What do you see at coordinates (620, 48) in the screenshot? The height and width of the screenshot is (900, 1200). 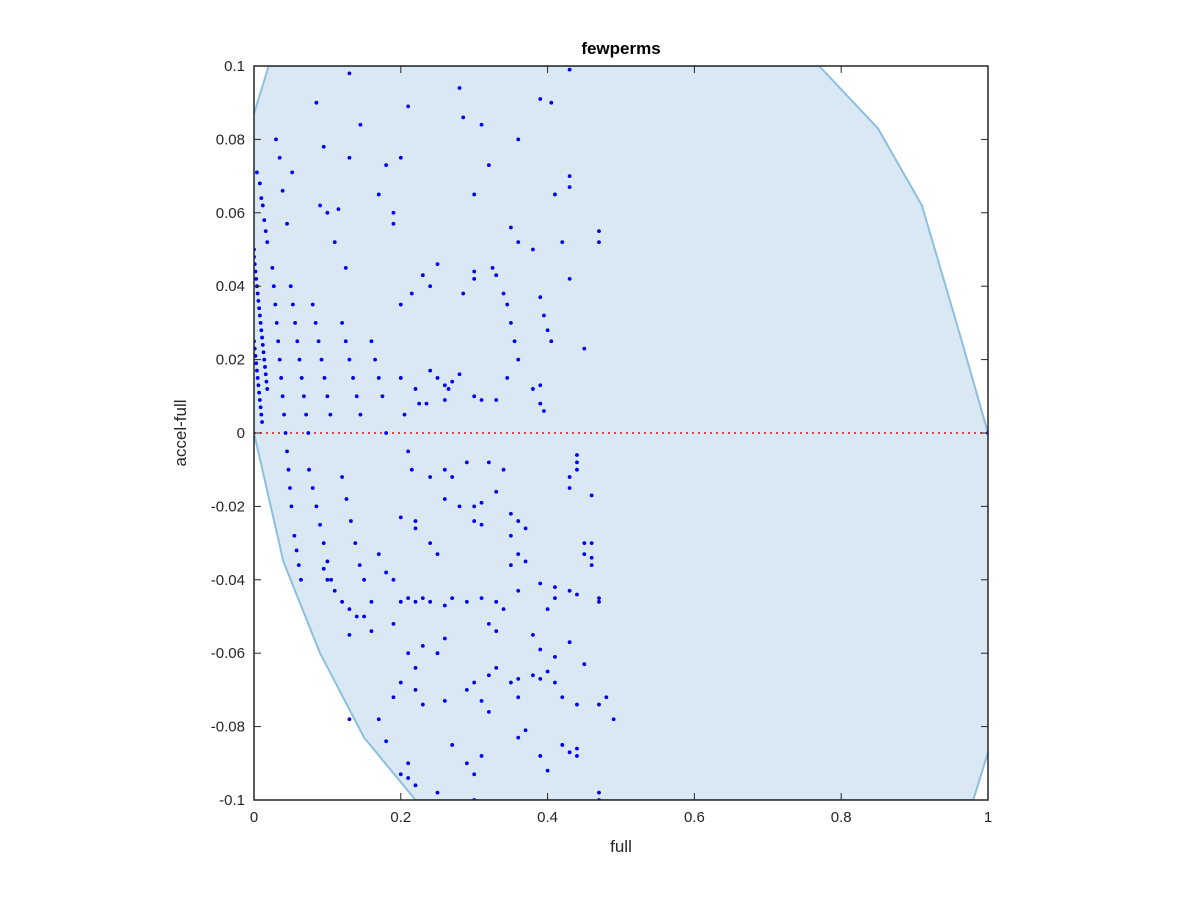 I see `chart-title: fewperms` at bounding box center [620, 48].